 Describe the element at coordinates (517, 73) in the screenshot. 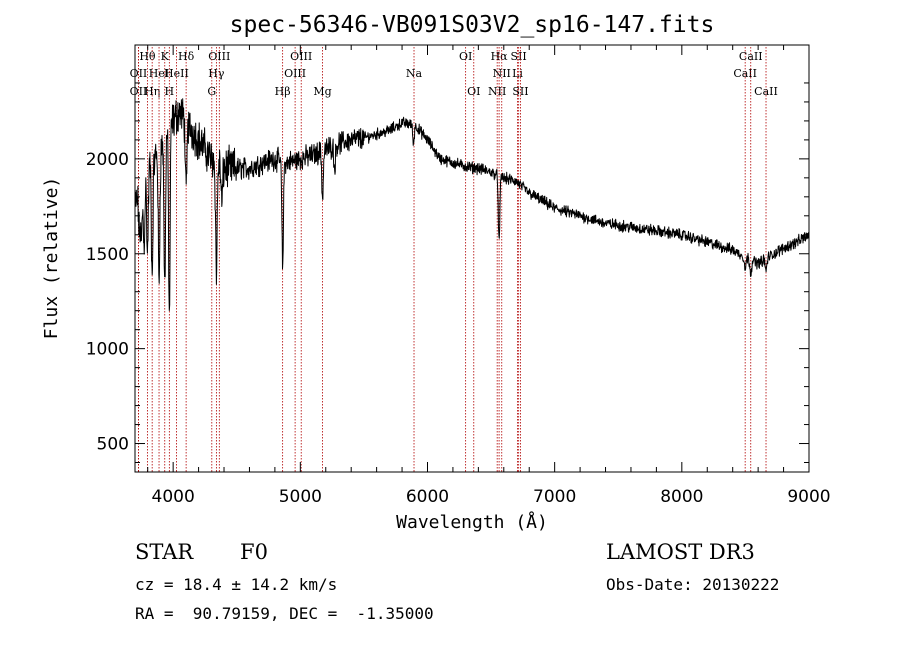

I see `line-label: Li` at that location.